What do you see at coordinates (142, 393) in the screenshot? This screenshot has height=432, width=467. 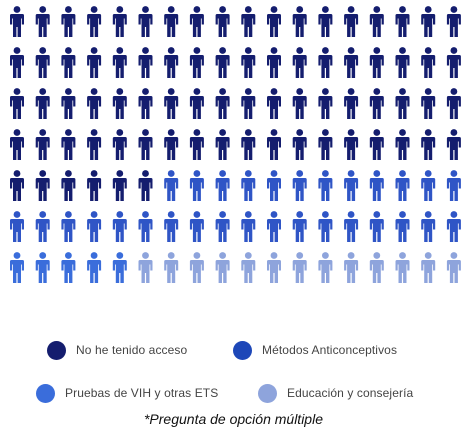 I see `legend-label: Pruebas de VIH y otras ETS` at bounding box center [142, 393].